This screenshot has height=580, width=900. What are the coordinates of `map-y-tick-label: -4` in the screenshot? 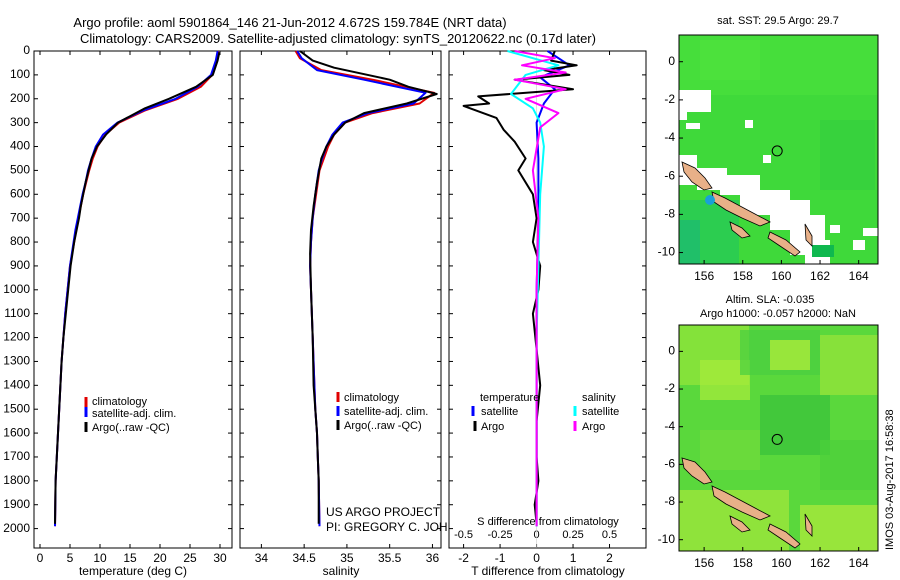 It's located at (669, 426).